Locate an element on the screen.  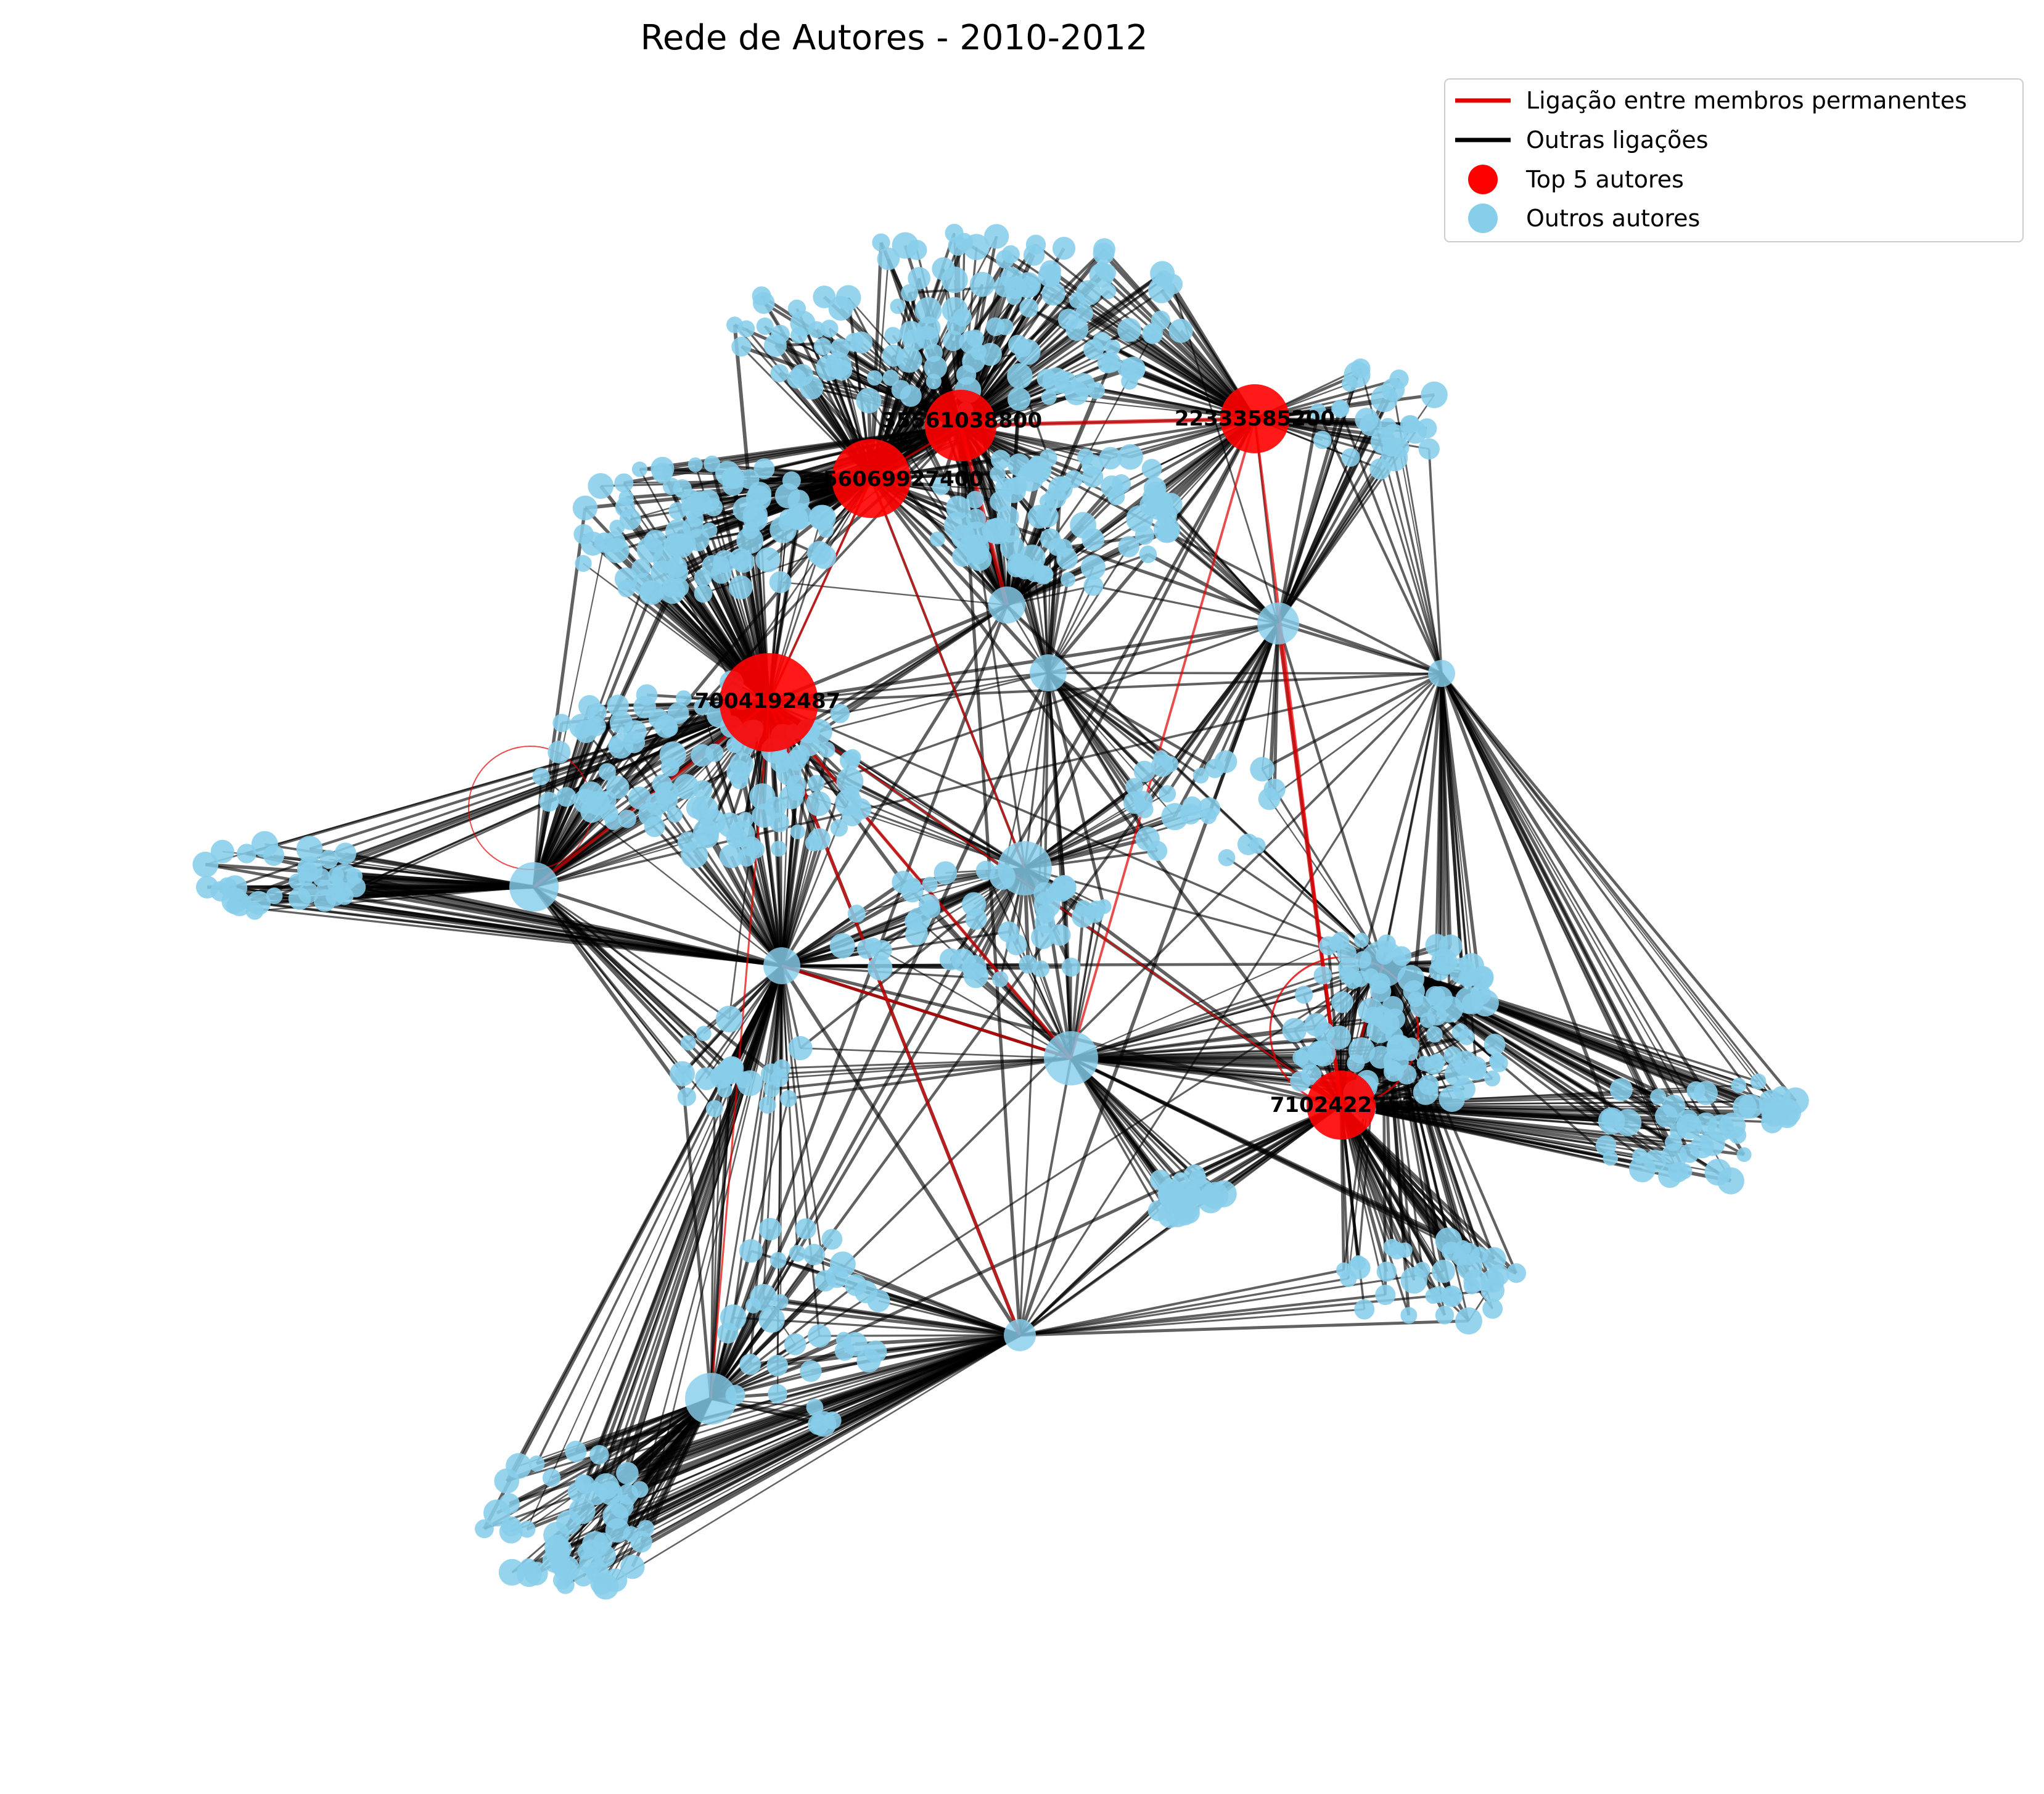
legend-frame is located at coordinates (1734, 160).